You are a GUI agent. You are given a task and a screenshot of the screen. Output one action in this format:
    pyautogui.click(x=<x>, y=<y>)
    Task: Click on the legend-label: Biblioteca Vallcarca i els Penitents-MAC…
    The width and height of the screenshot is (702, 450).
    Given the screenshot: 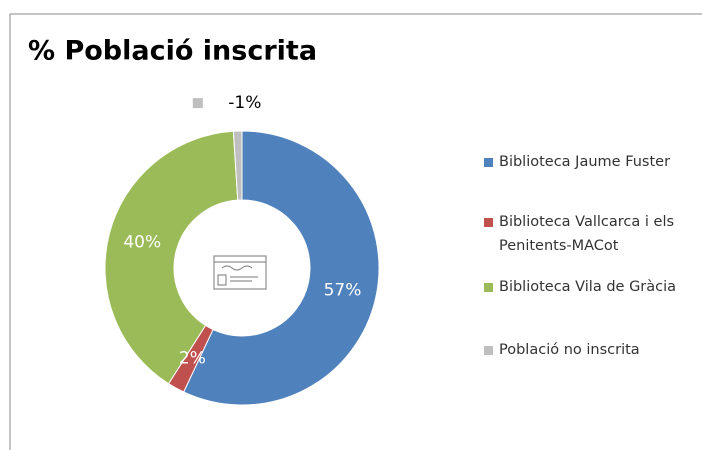 What is the action you would take?
    pyautogui.click(x=587, y=234)
    